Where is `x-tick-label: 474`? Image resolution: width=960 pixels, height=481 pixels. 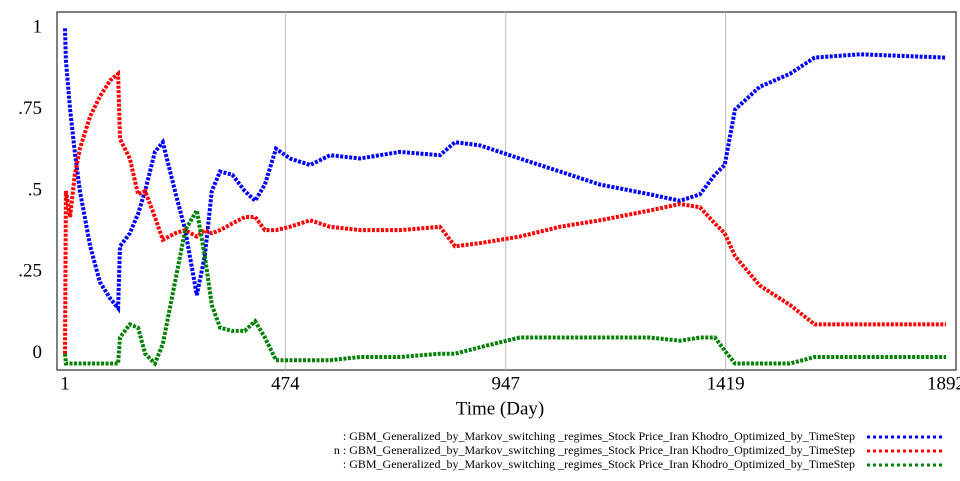
x-tick-label: 474 is located at coordinates (285, 383).